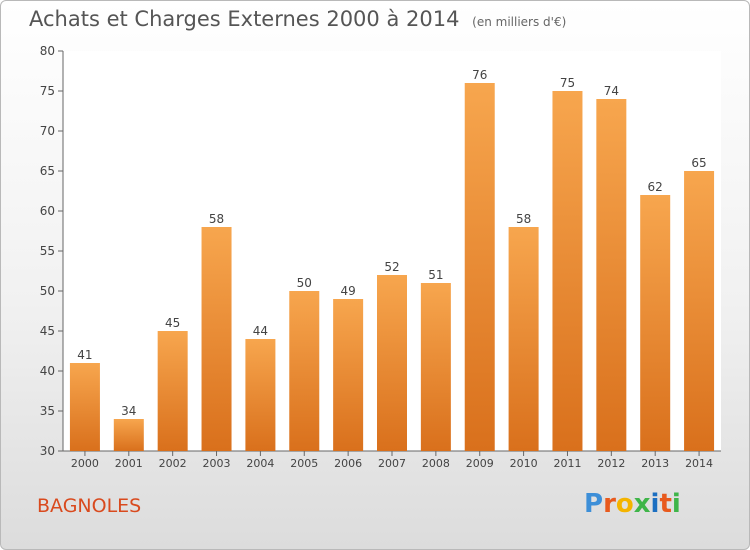  I want to click on logo-letter: P, so click(594, 504).